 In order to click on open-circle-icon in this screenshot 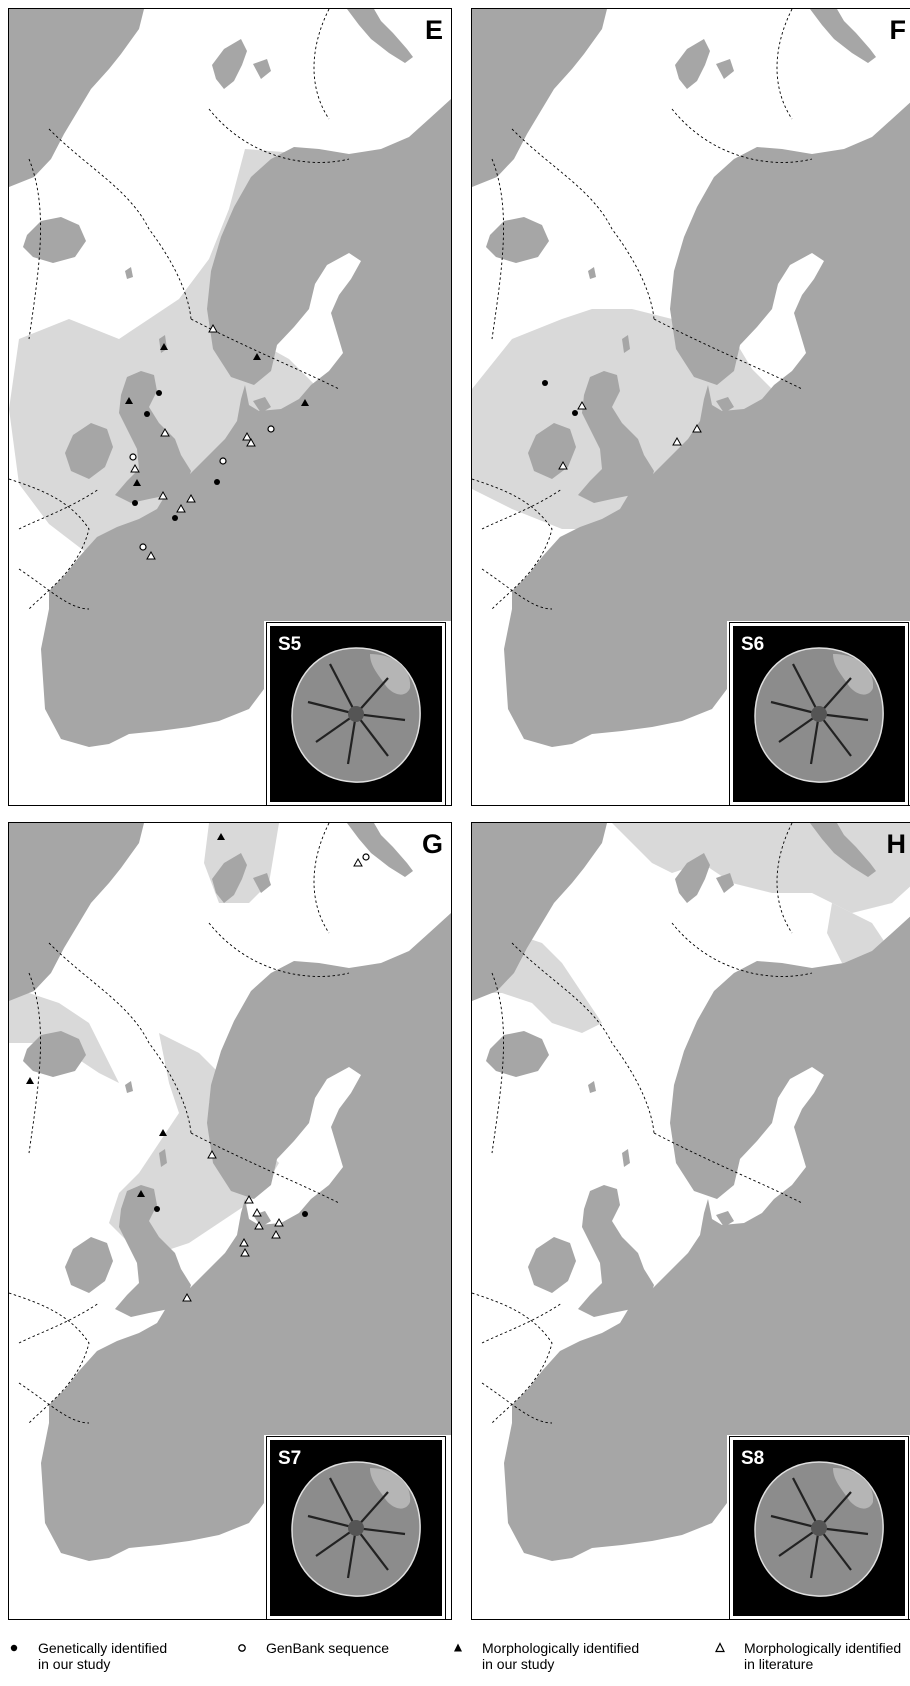, I will do `click(242, 1648)`.